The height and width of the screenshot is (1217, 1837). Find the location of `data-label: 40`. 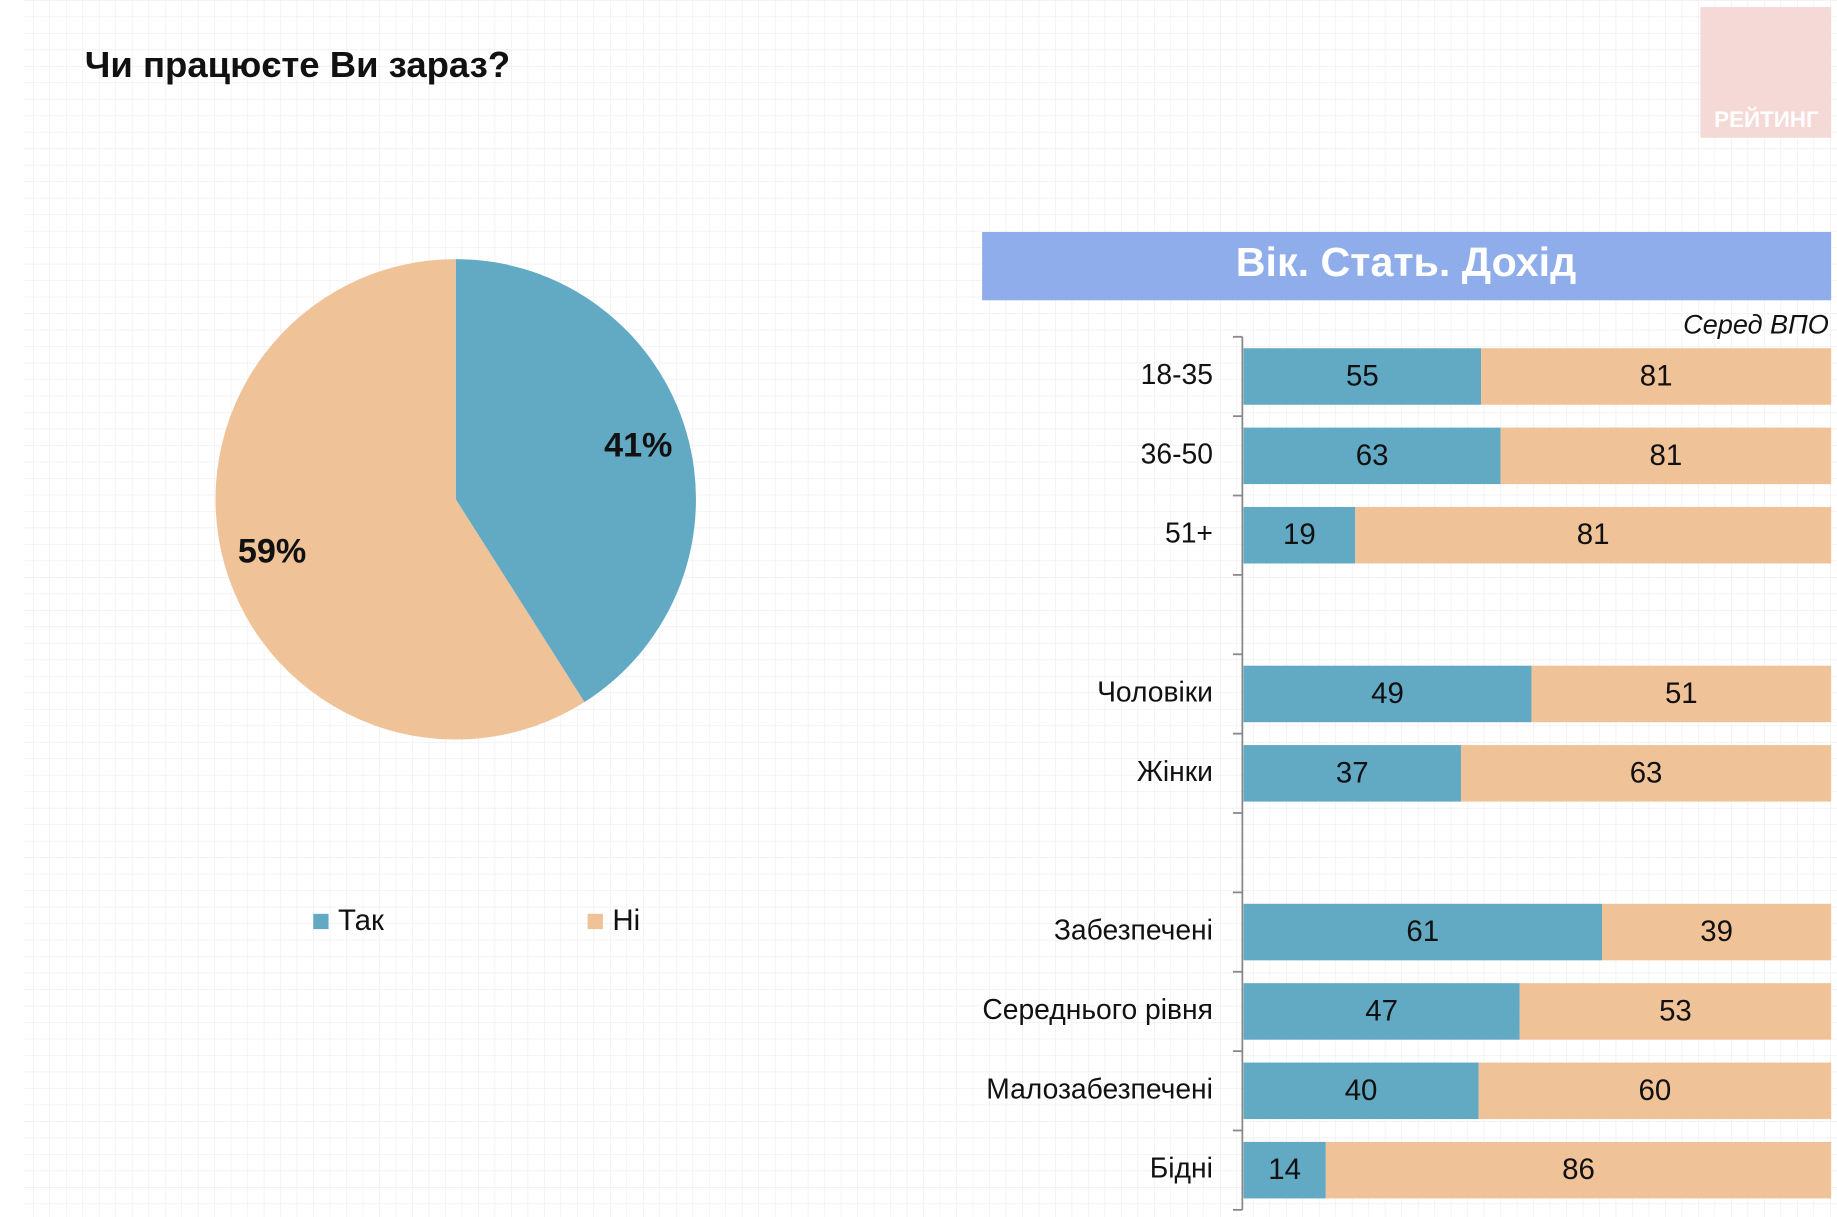

data-label: 40 is located at coordinates (1361, 1090).